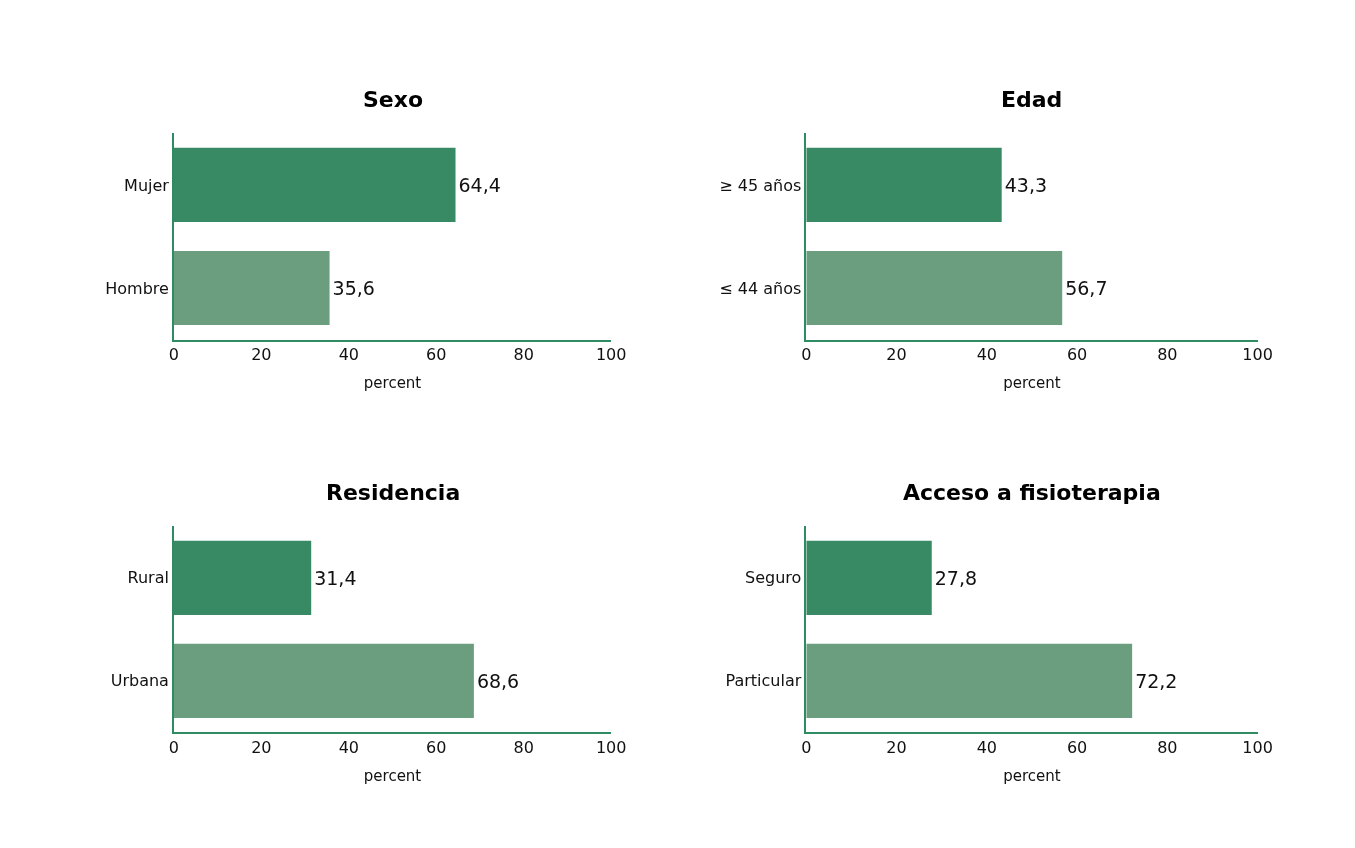 The image size is (1355, 848). Describe the element at coordinates (147, 185) in the screenshot. I see `y-tick-label: Mujer` at that location.